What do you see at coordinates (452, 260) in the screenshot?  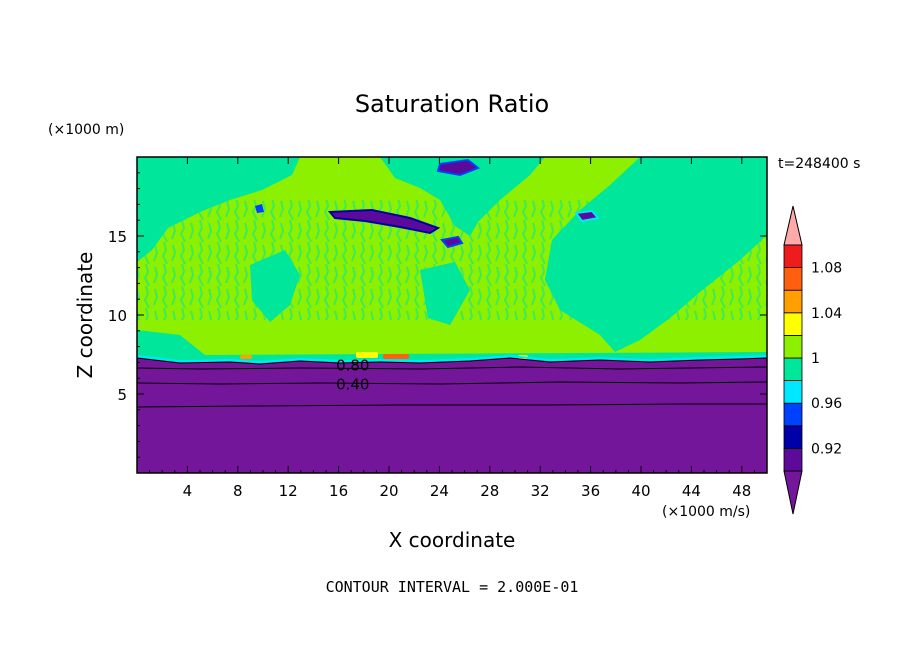 I see `noise-texture` at bounding box center [452, 260].